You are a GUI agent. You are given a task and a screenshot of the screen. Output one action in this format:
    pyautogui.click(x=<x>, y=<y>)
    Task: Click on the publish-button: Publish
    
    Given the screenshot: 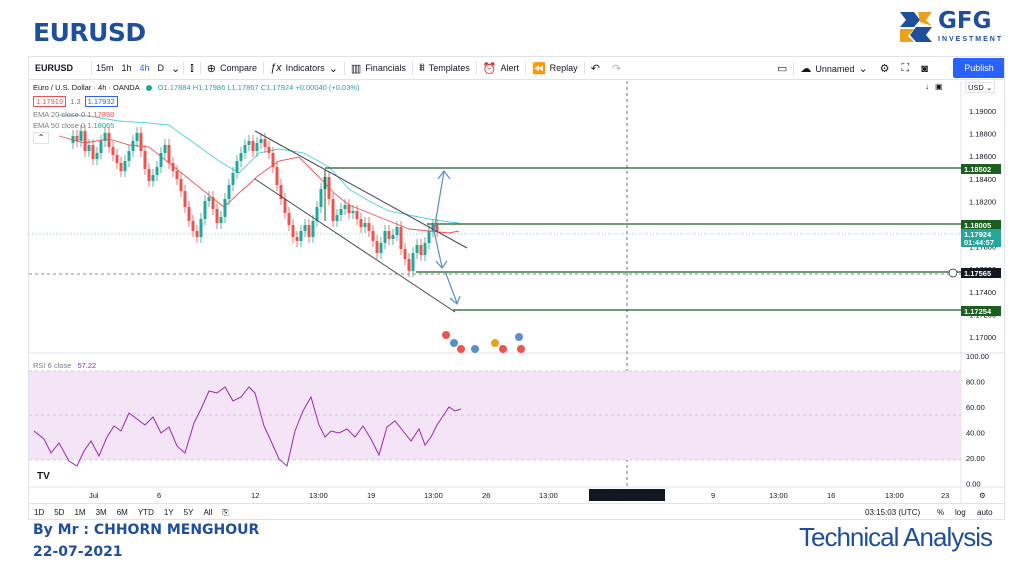 What is the action you would take?
    pyautogui.click(x=978, y=68)
    